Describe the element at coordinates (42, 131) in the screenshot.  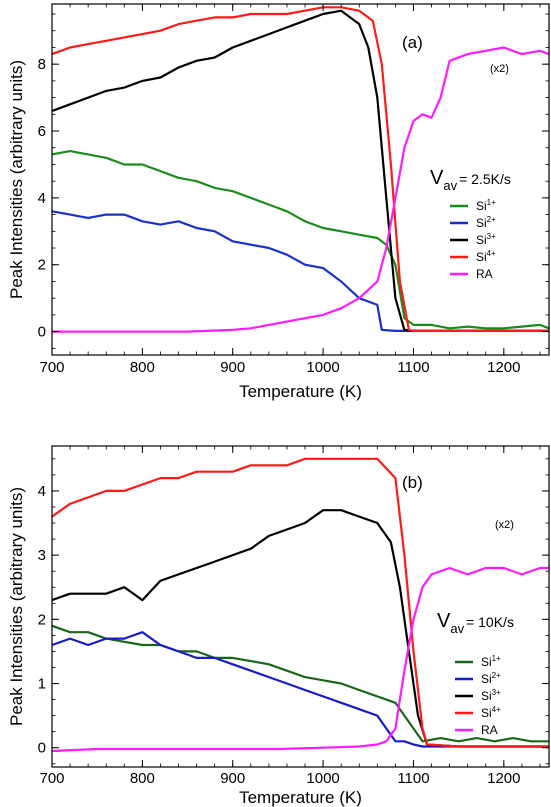
I see `y-tick-label: 6` at that location.